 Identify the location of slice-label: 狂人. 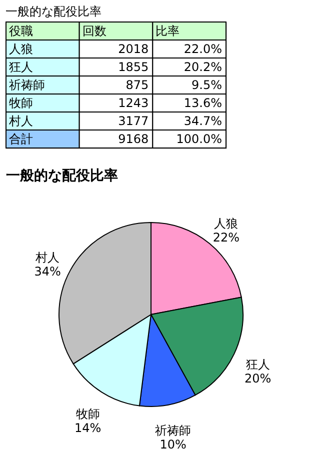
(258, 365).